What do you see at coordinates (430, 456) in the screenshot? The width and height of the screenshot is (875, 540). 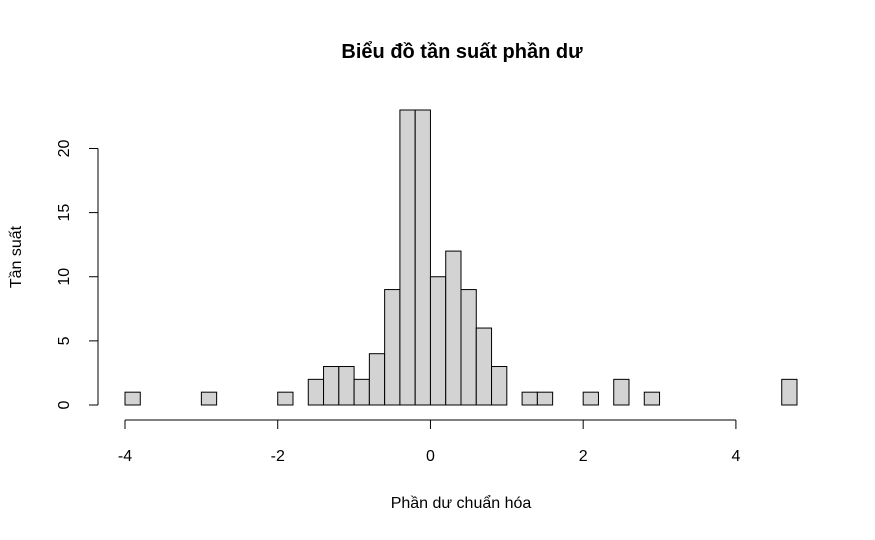 I see `x-tick-label: 0` at bounding box center [430, 456].